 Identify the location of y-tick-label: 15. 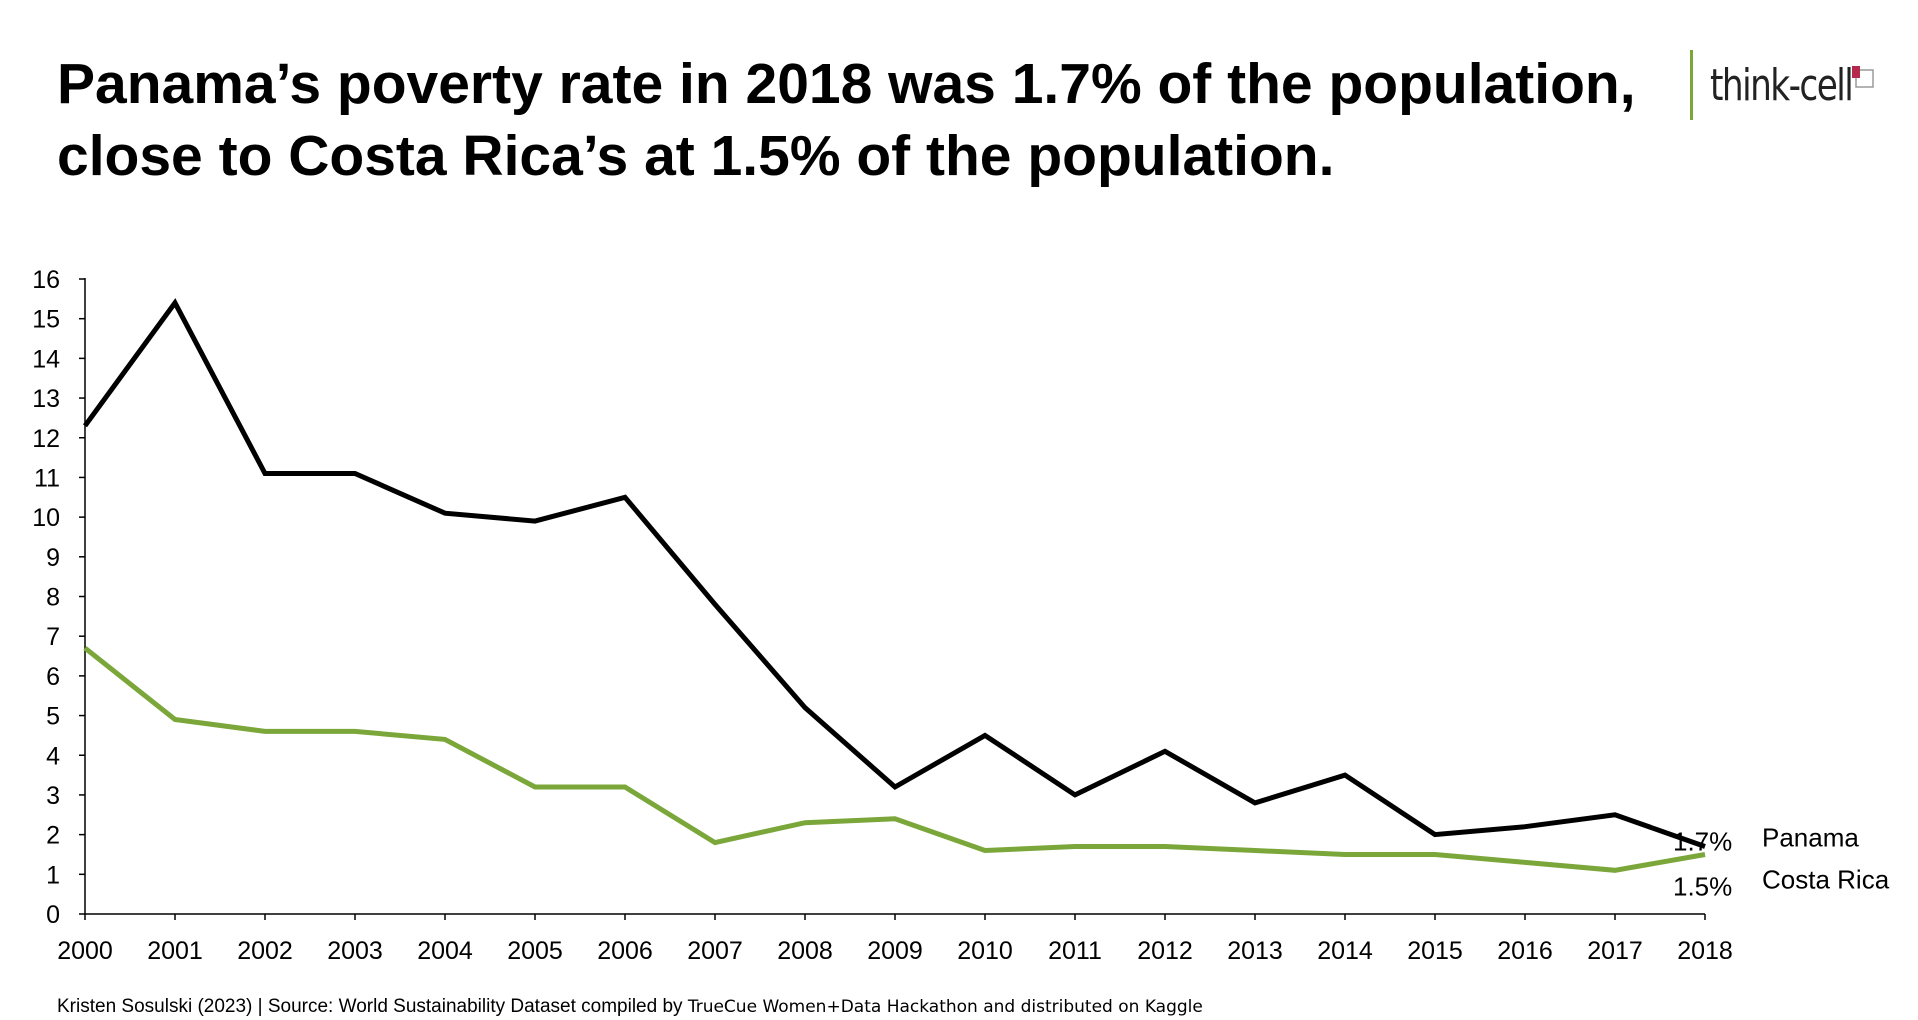
(46, 320).